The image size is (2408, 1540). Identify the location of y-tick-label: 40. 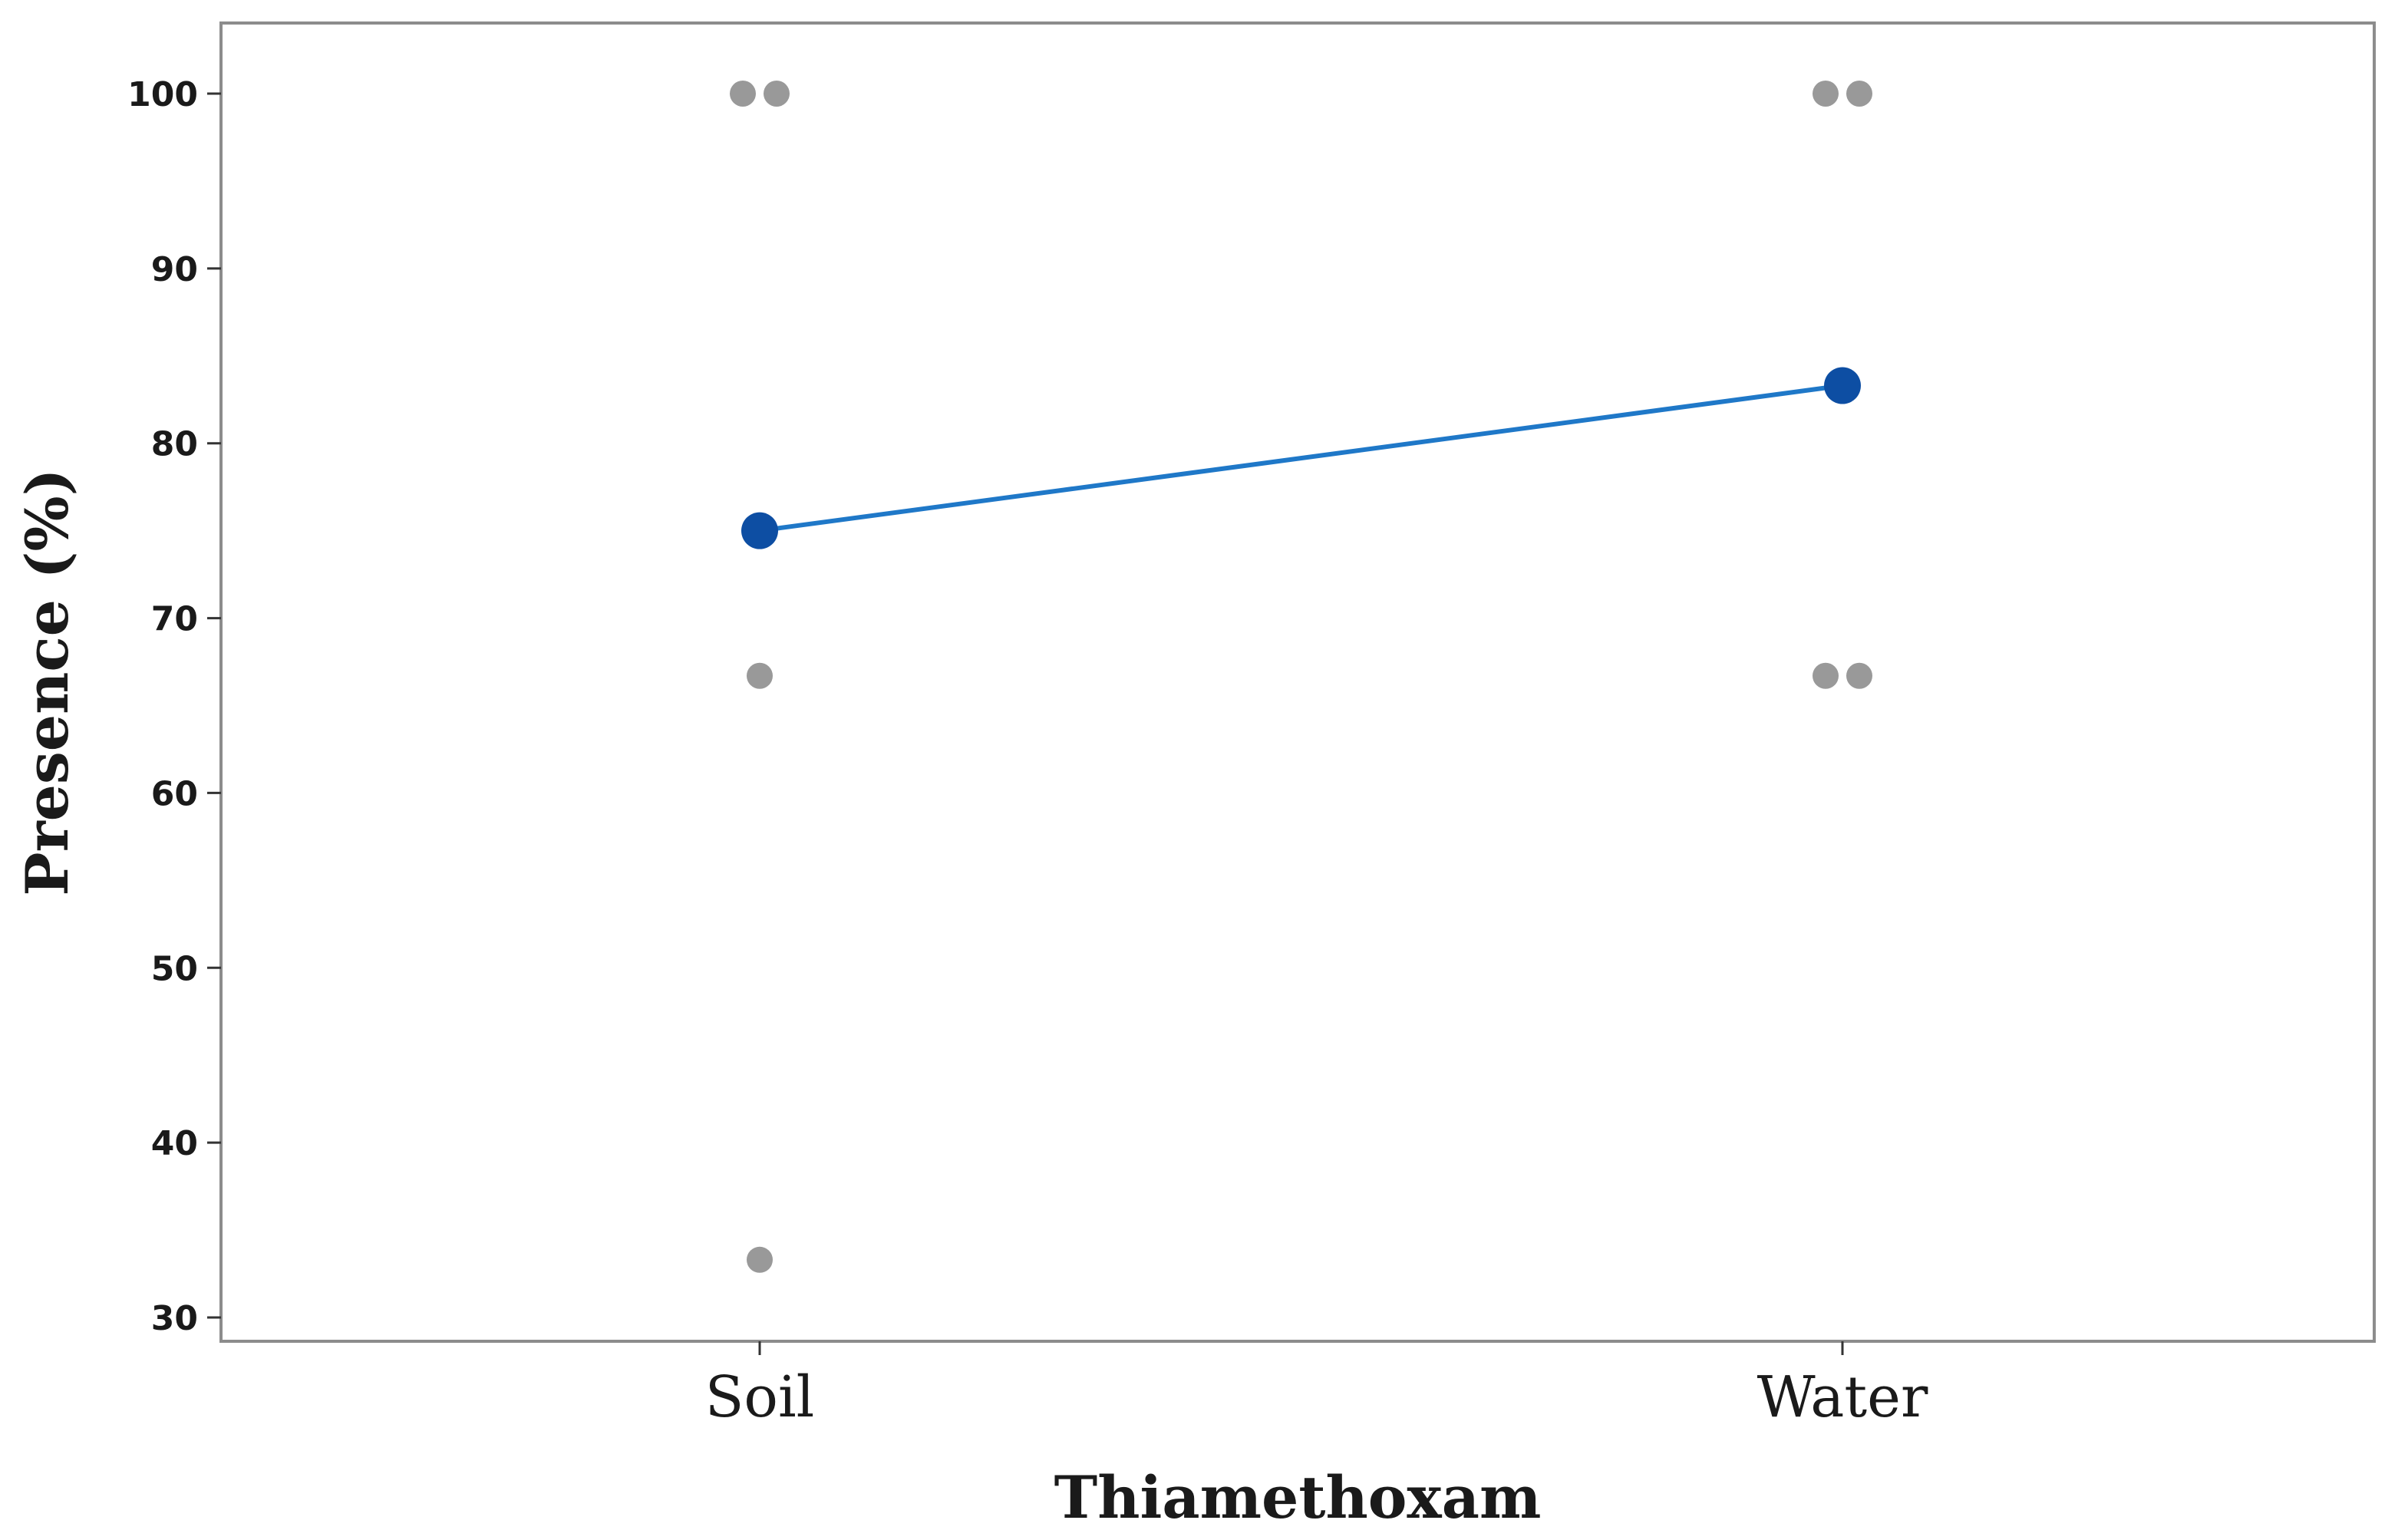
(174, 1144).